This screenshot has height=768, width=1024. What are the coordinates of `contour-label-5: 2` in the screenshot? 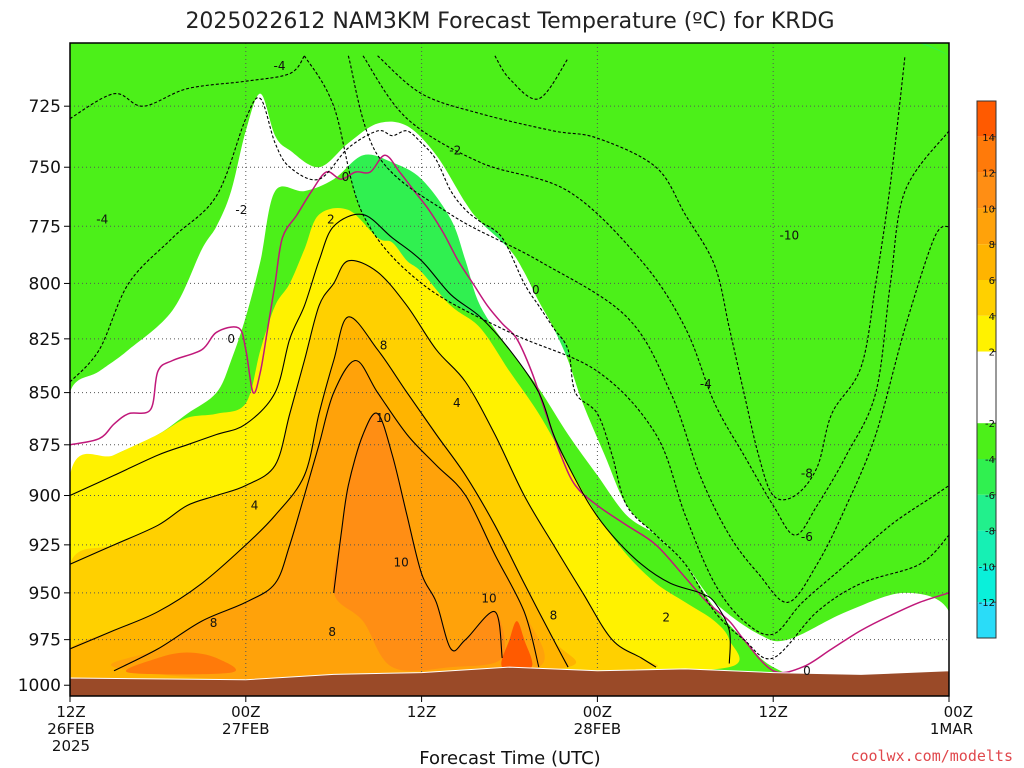 It's located at (331, 219).